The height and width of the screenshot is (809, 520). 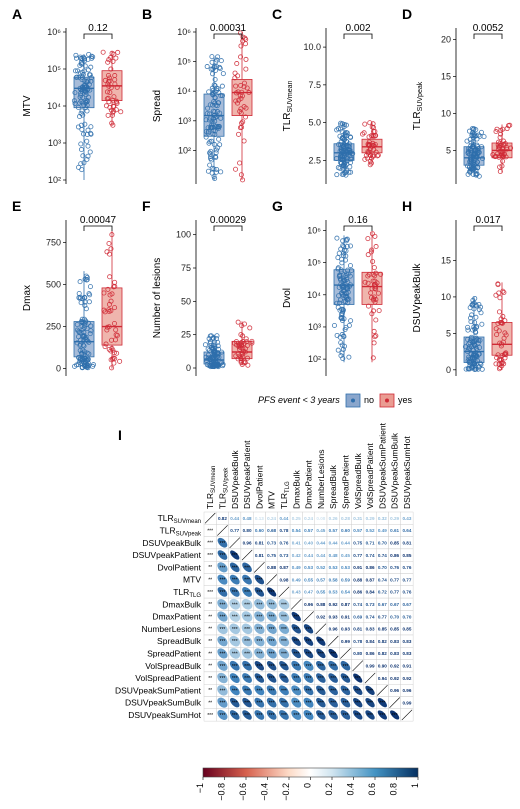 What do you see at coordinates (222, 501) in the screenshot?
I see `column-label-main: TLR` at bounding box center [222, 501].